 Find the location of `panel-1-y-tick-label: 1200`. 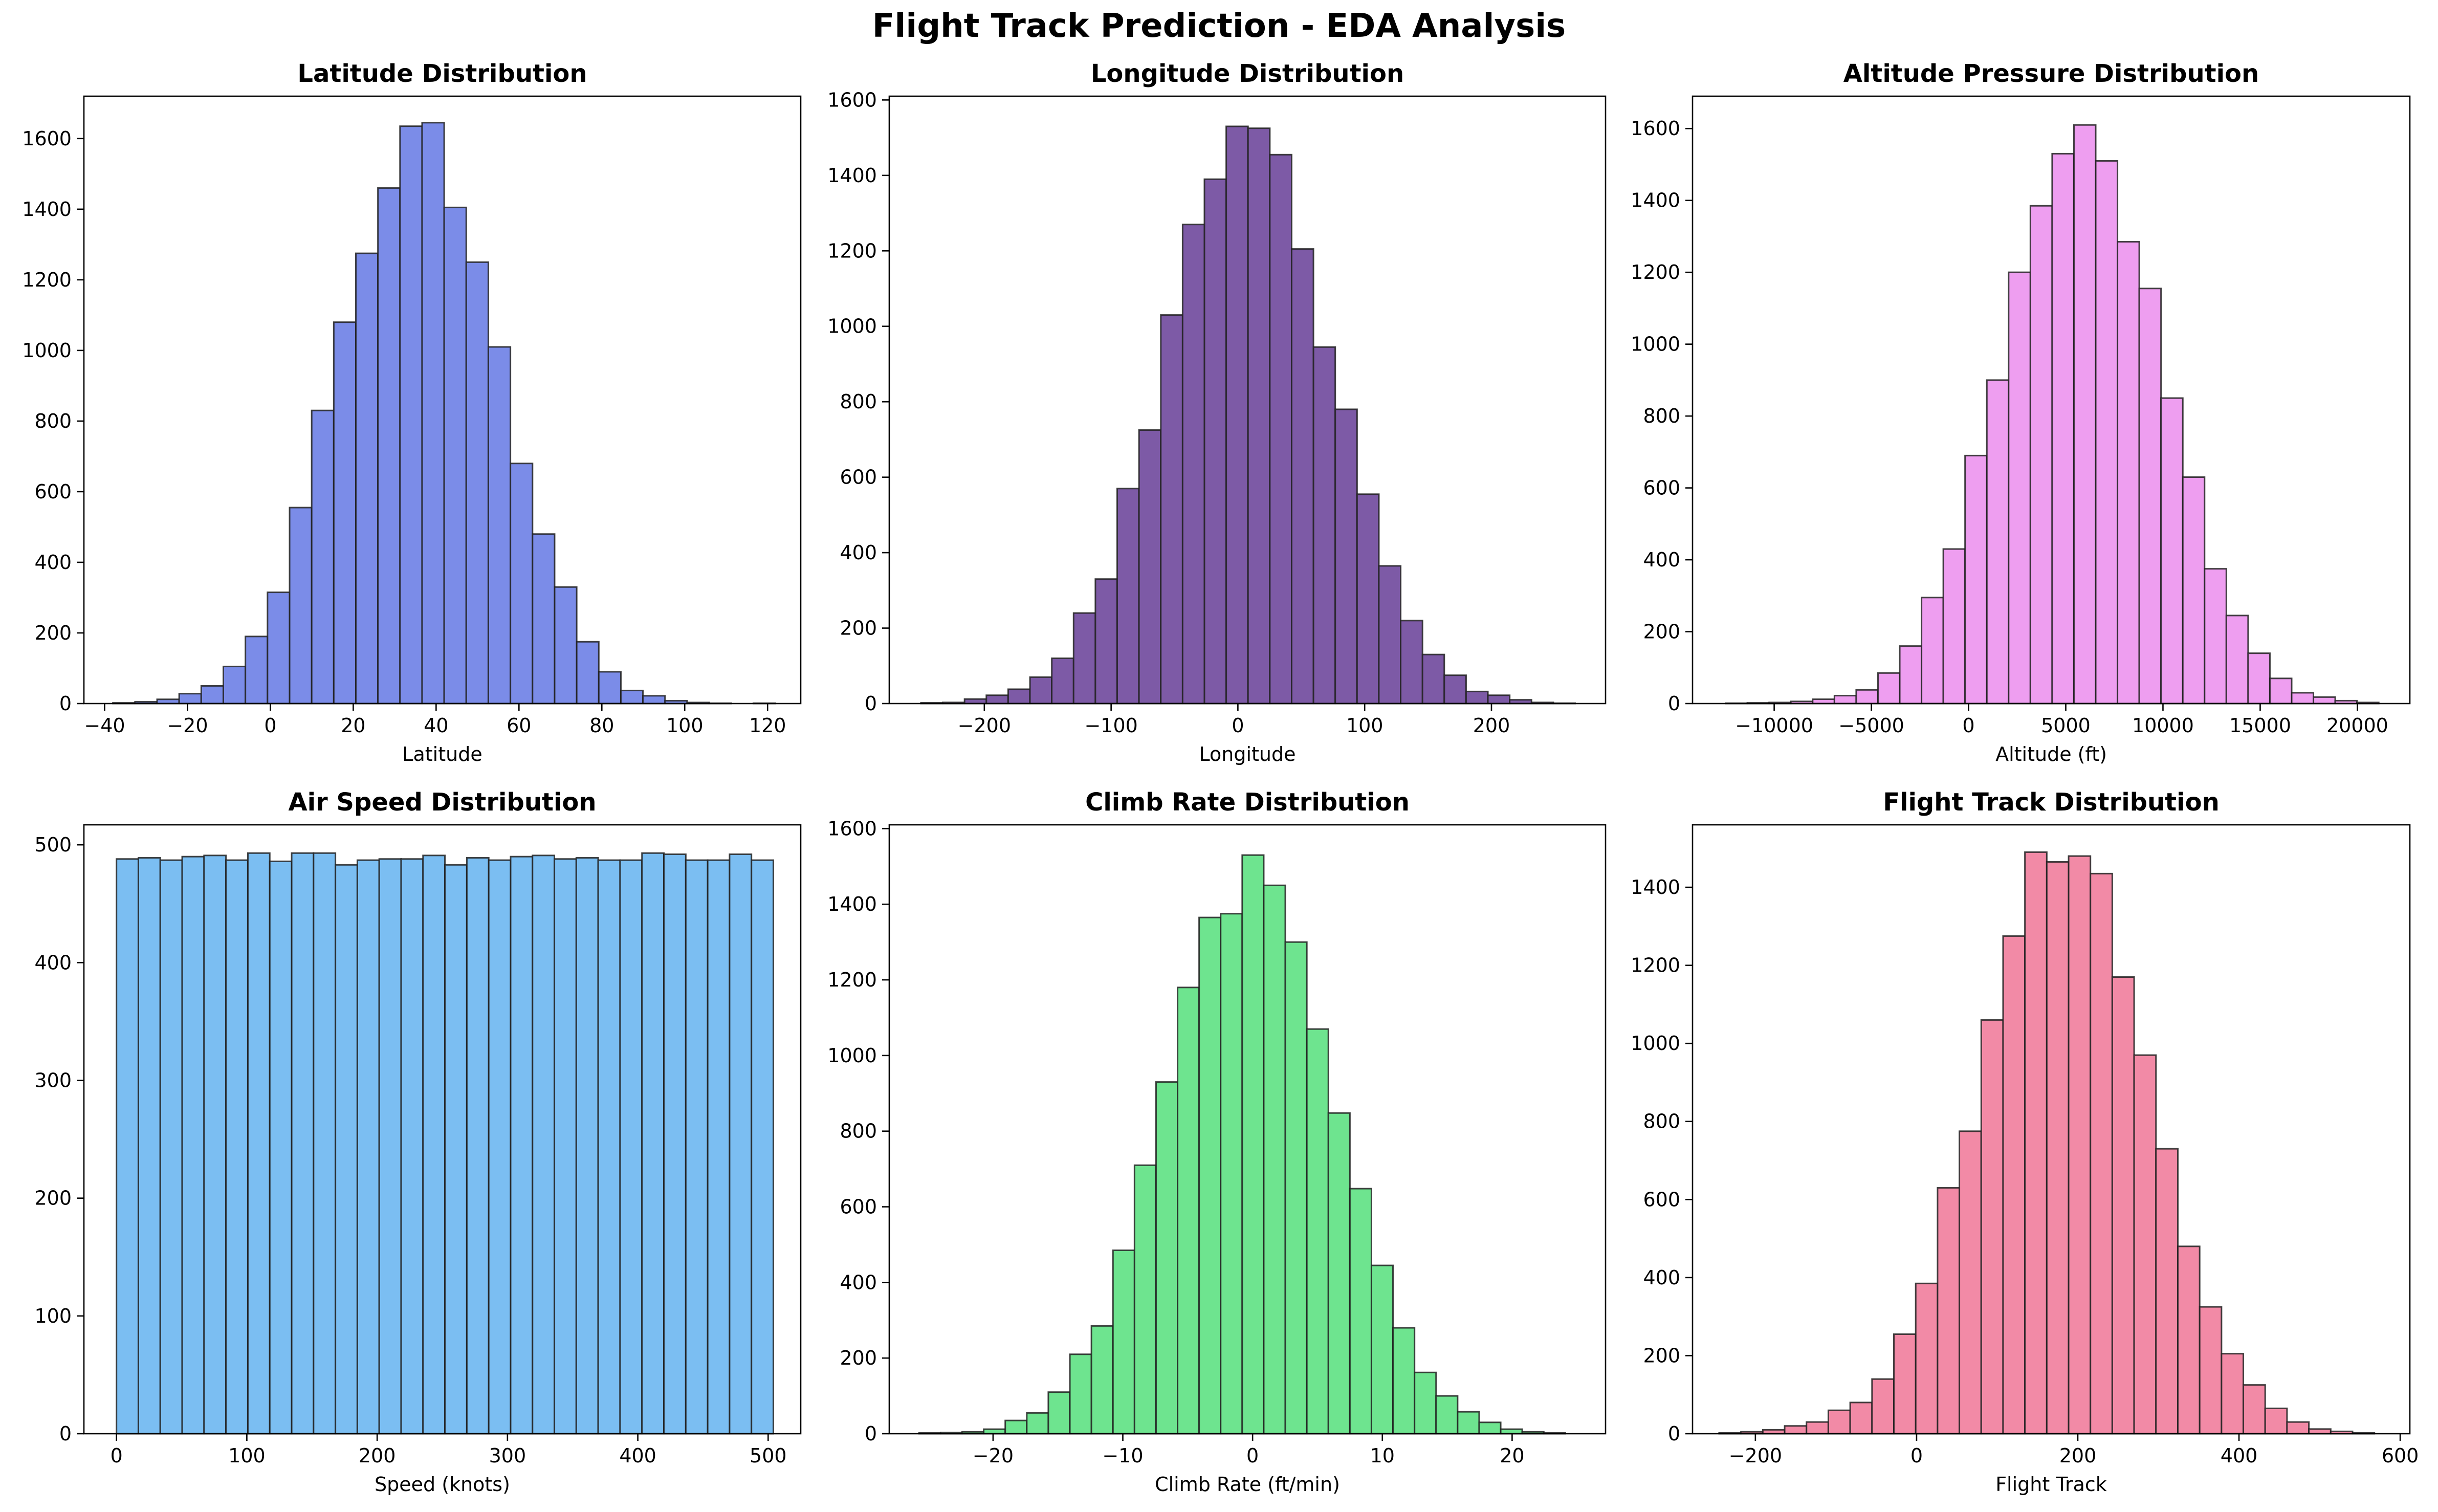

panel-1-y-tick-label: 1200 is located at coordinates (852, 250).